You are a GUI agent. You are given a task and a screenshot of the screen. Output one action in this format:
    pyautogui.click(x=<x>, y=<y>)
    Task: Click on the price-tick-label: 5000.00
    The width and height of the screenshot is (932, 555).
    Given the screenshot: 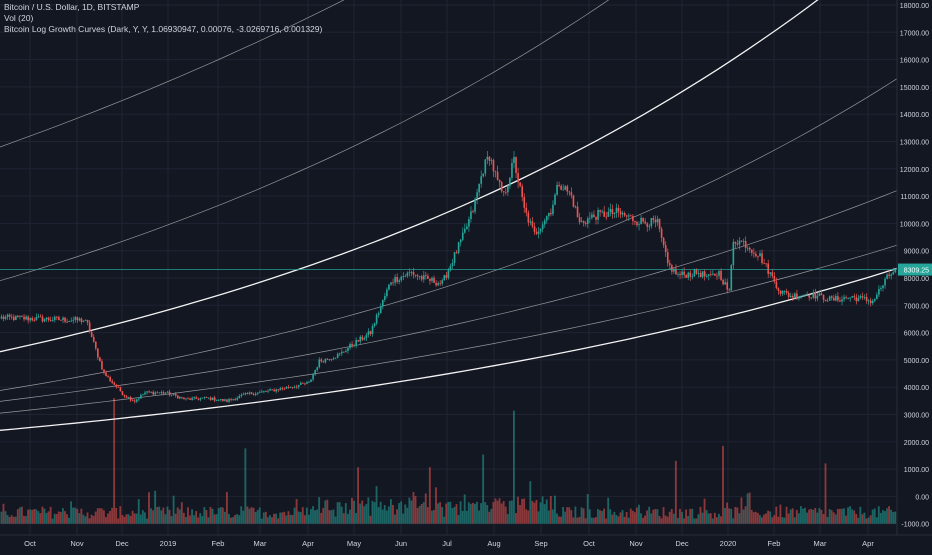 What is the action you would take?
    pyautogui.click(x=916, y=361)
    